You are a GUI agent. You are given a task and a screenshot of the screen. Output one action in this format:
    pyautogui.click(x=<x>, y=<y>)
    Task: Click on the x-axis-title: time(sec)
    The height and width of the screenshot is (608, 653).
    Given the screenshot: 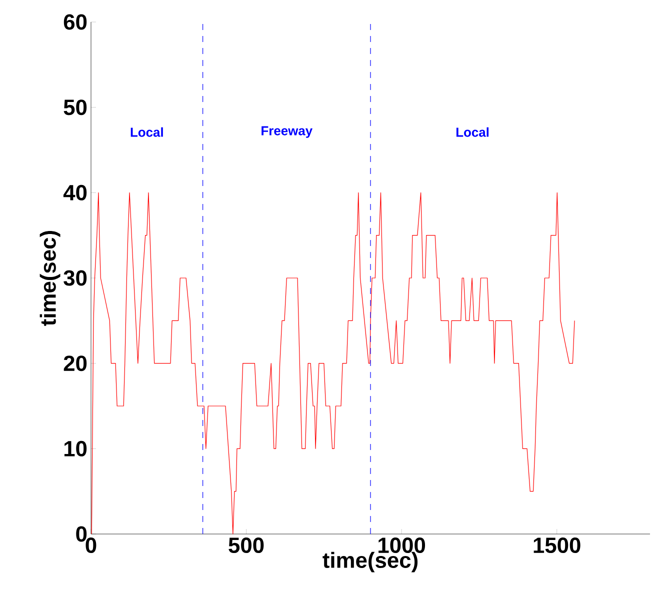 What is the action you would take?
    pyautogui.click(x=370, y=562)
    